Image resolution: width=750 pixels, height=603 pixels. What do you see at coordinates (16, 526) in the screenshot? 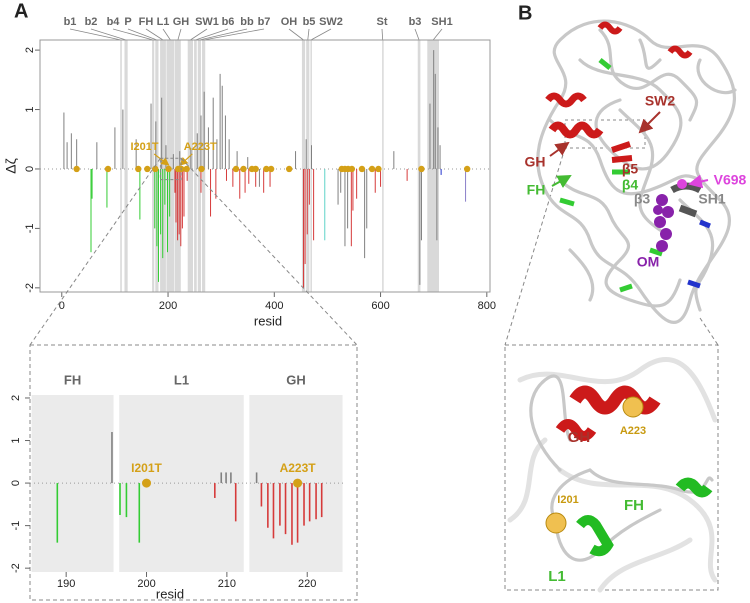
I see `y-tick-label: -1` at bounding box center [16, 526].